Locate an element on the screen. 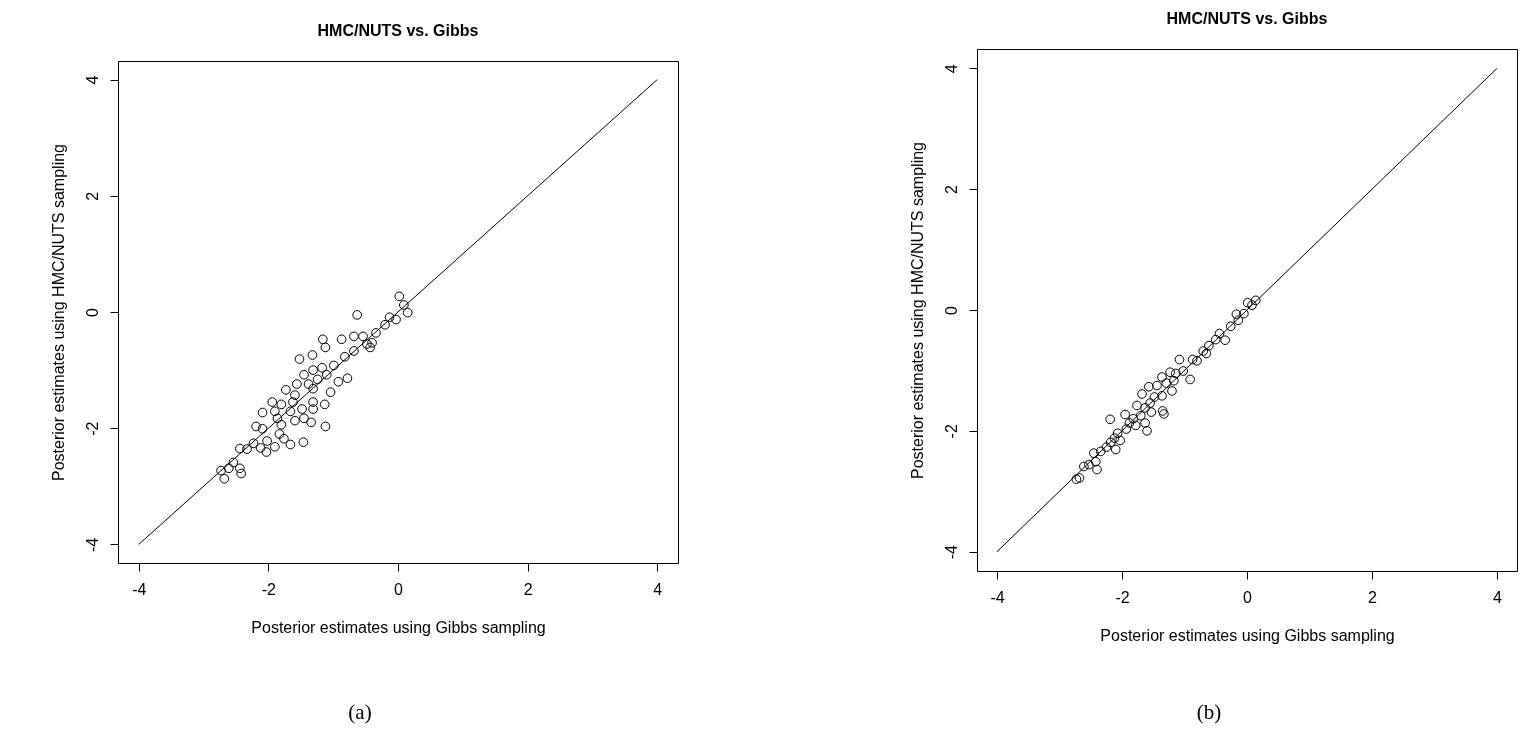 This screenshot has width=1533, height=749. text: (b) is located at coordinates (1209, 712).